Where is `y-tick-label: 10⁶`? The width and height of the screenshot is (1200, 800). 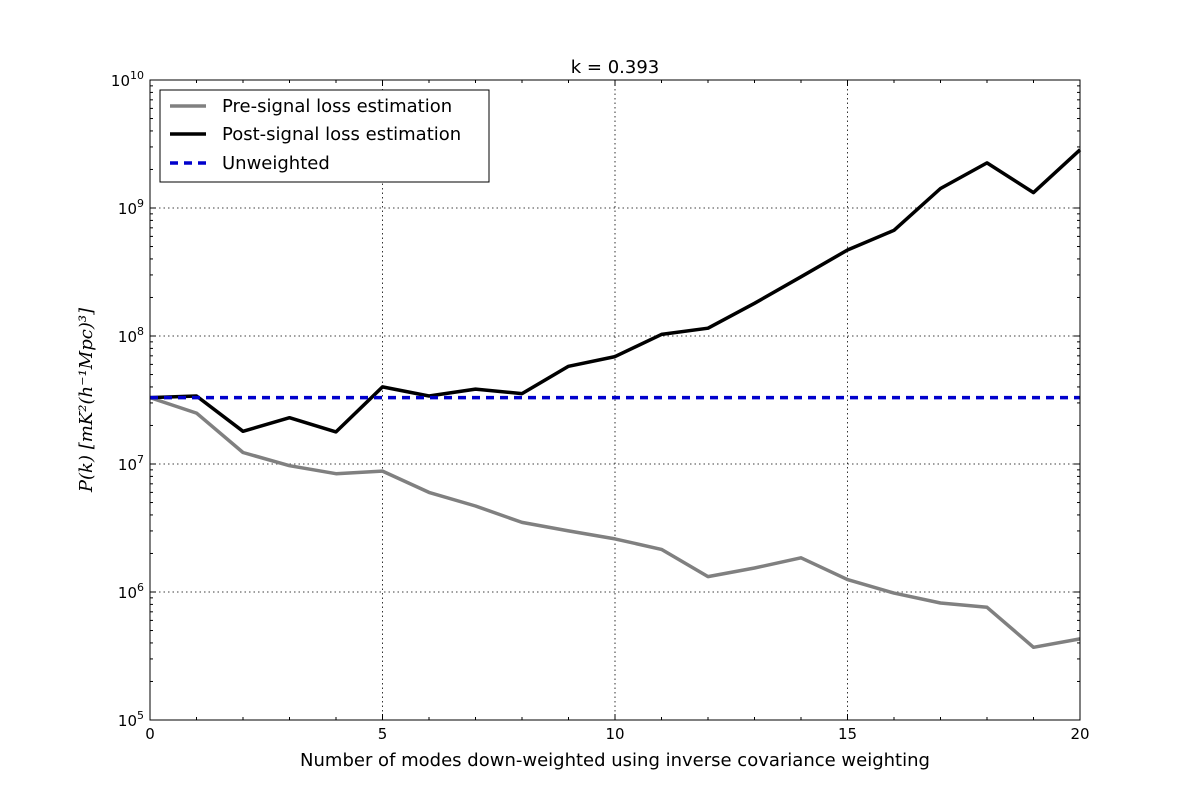 y-tick-label: 10⁶ is located at coordinates (131, 591).